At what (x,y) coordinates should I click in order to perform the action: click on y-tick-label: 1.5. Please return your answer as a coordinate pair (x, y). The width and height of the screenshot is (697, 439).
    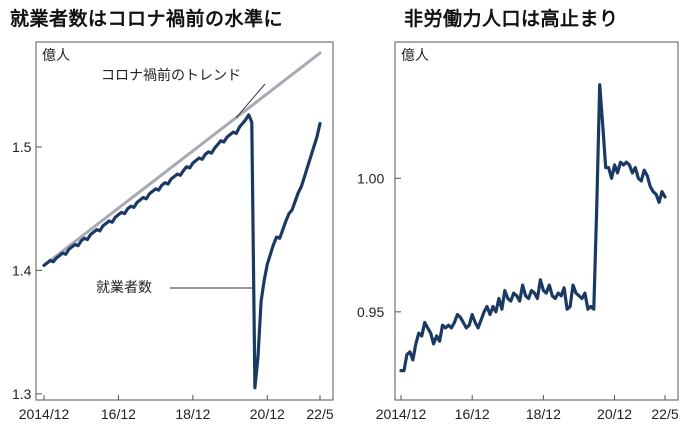
    Looking at the image, I should click on (22, 147).